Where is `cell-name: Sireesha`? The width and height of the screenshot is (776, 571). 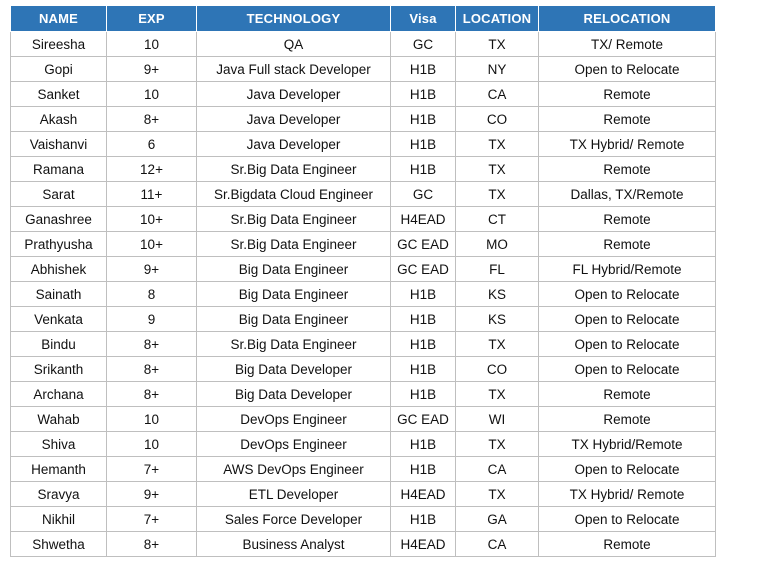 cell-name: Sireesha is located at coordinates (58, 44).